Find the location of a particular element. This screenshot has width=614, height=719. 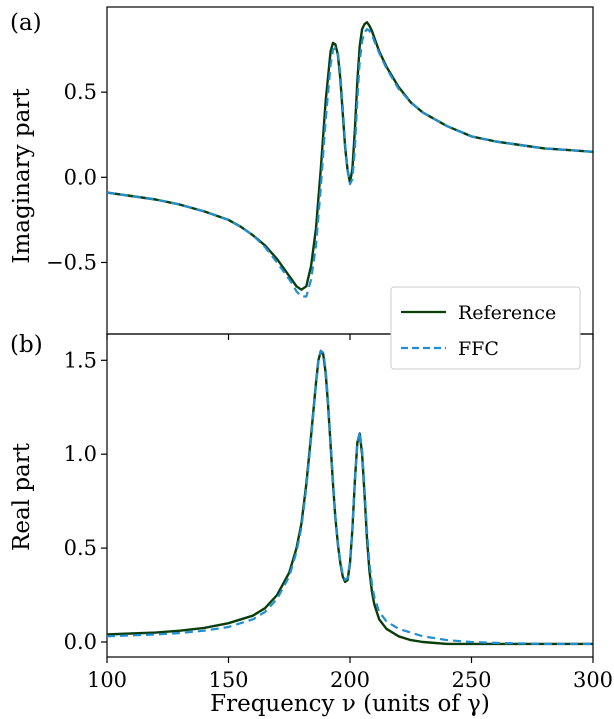

panel-b-label: (b) is located at coordinates (26, 345).